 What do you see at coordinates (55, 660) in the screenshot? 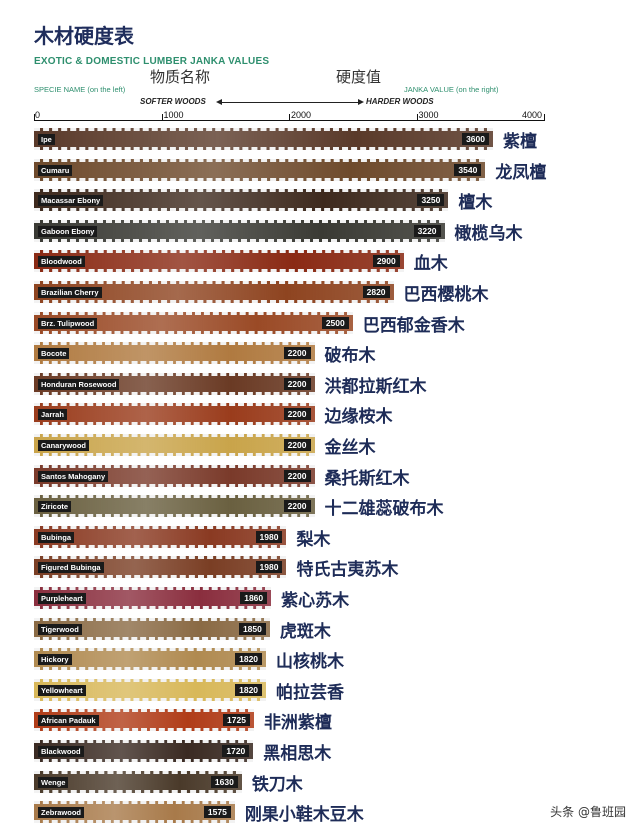
I see `bar-category-label: Hickory` at bounding box center [55, 660].